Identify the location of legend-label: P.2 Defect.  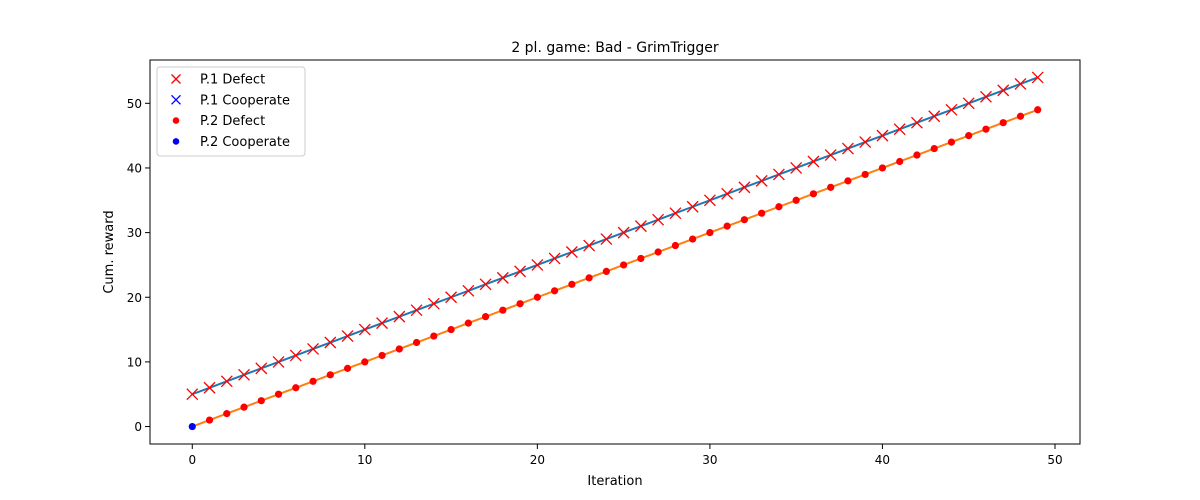
(232, 121).